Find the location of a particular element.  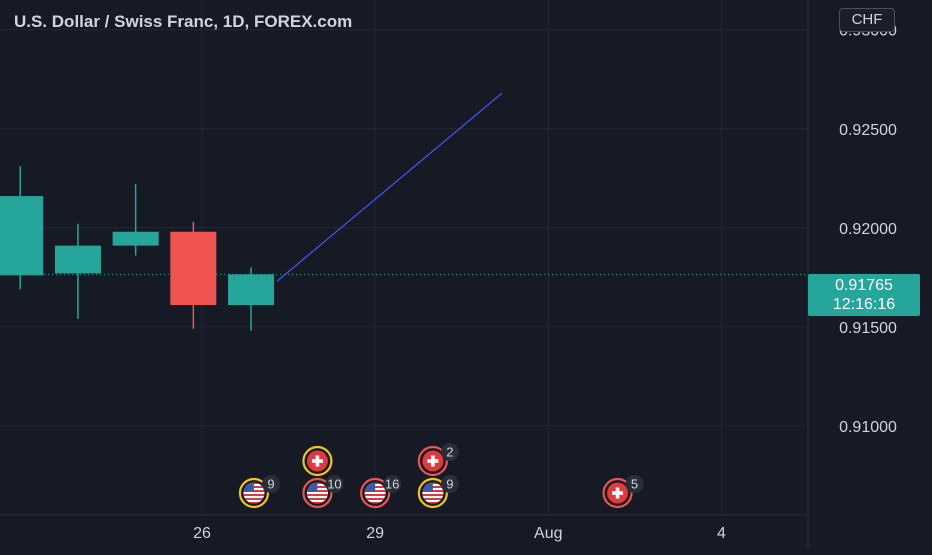

bar-countdown: 12:16:16 is located at coordinates (864, 304).